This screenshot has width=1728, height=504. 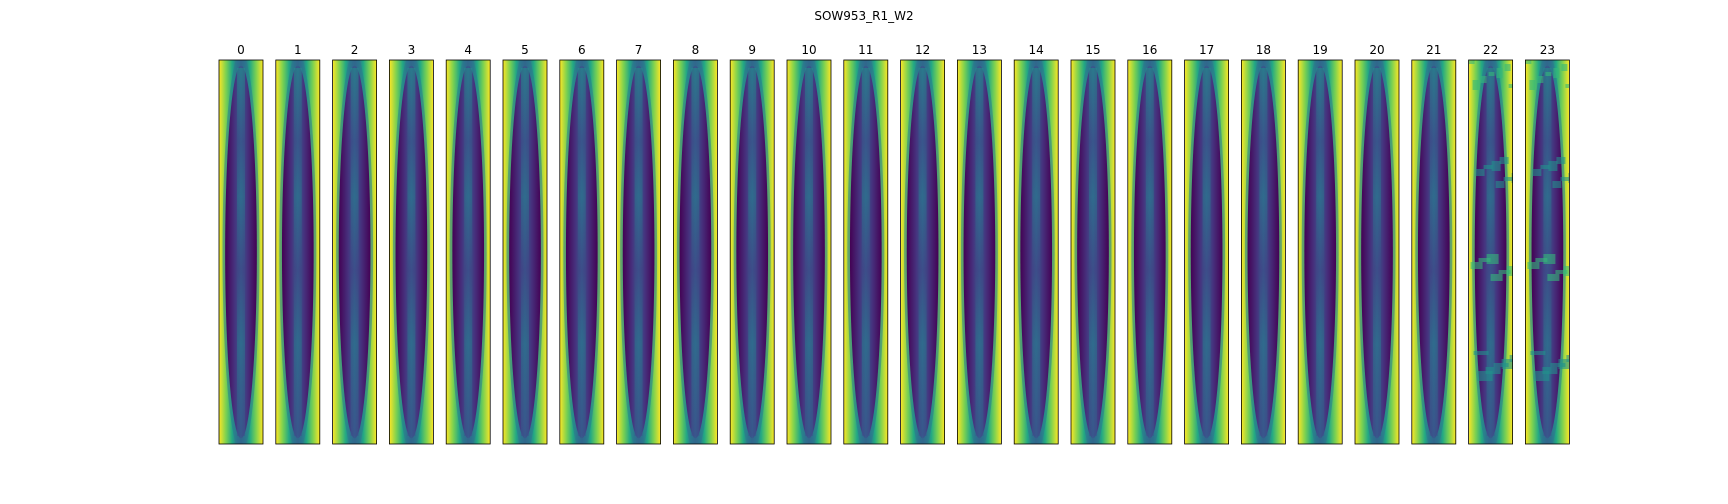 I want to click on heatmap-panel-2: 2, so click(x=355, y=244).